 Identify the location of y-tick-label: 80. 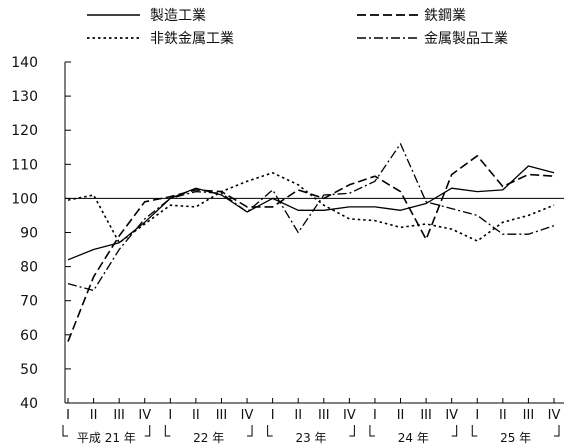
(29, 268).